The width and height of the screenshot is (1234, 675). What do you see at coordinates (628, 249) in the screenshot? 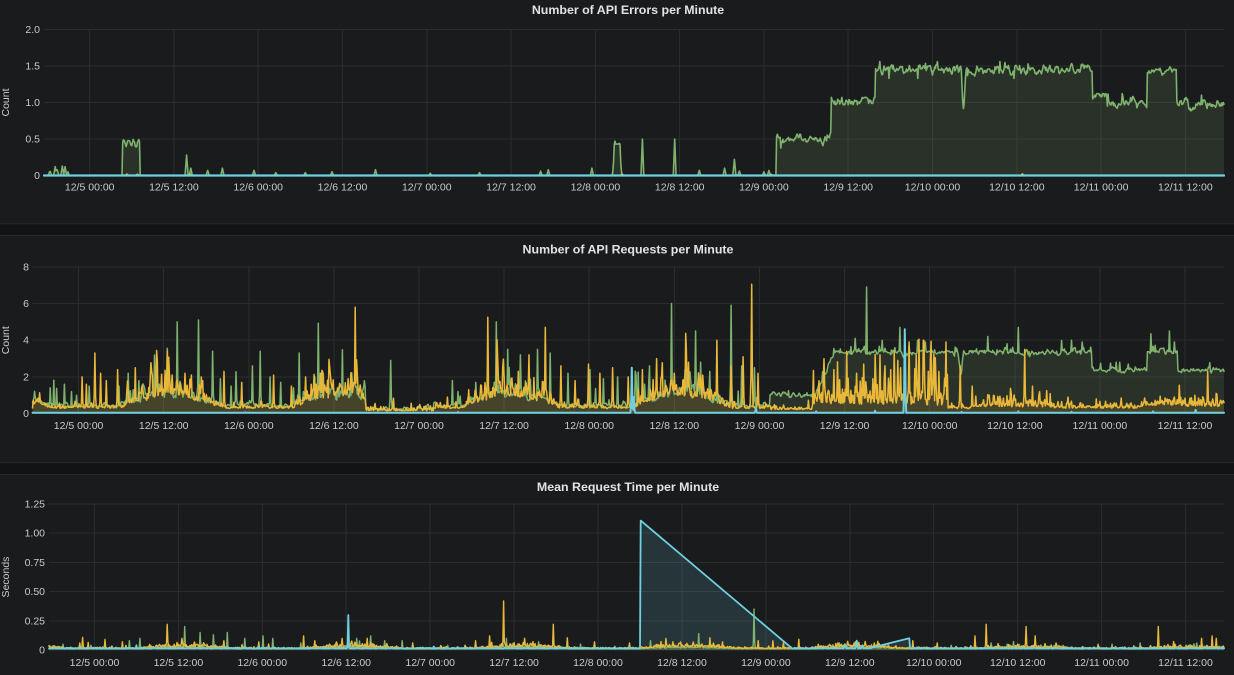
I see `svg-text:Number of API Requests per Min: Number of API Requests per Minute` at bounding box center [628, 249].